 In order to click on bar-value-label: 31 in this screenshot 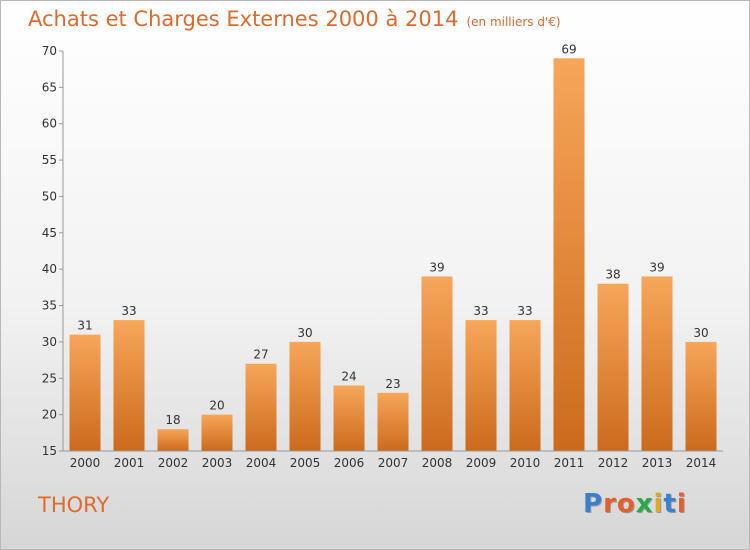, I will do `click(84, 326)`.